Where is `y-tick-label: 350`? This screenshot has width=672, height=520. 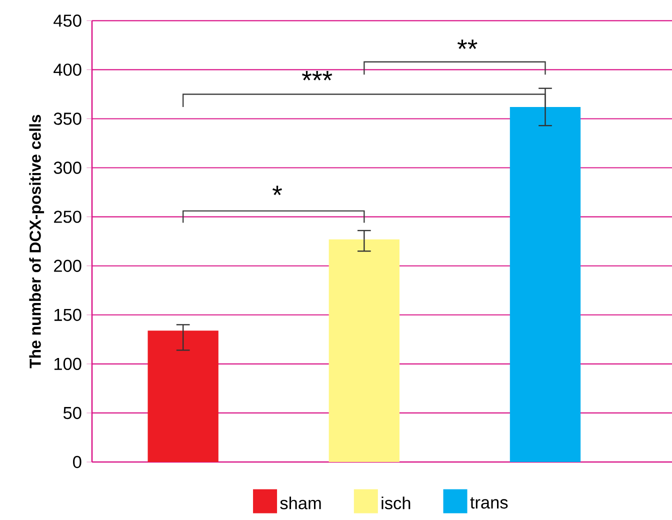
y-tick-label: 350 is located at coordinates (68, 118).